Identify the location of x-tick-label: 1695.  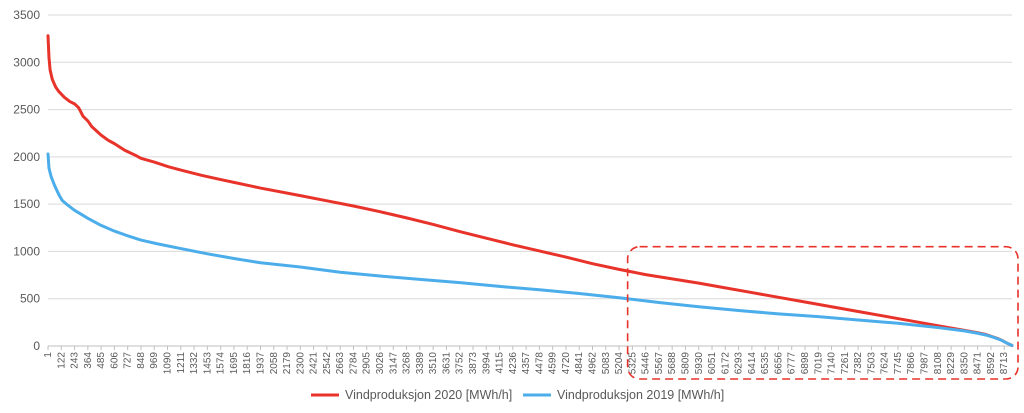
(234, 363).